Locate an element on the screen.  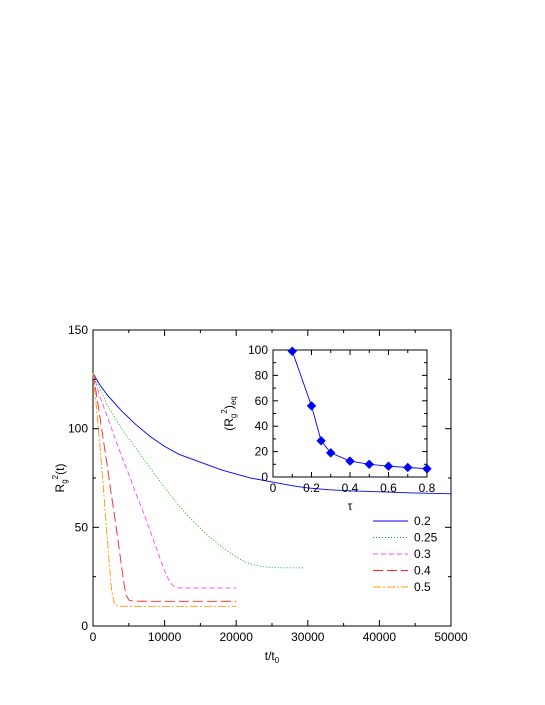
inset-y-ticks: 0 20 40 60 80 100 is located at coordinates (337, 413).